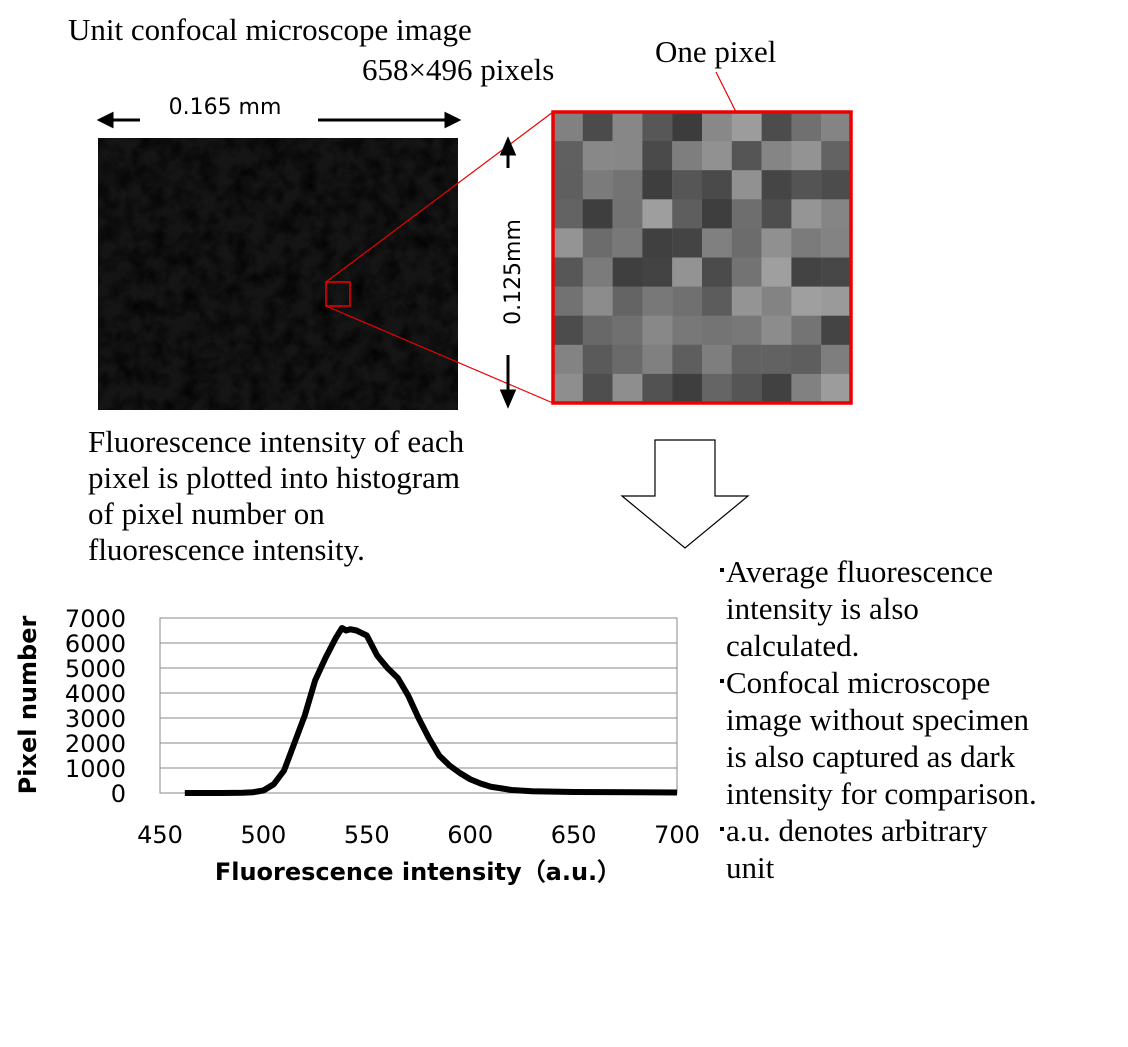 Image resolution: width=1128 pixels, height=1047 pixels. What do you see at coordinates (418, 872) in the screenshot?
I see `x-axis-title: Fluorescence intensity（a.u.）` at bounding box center [418, 872].